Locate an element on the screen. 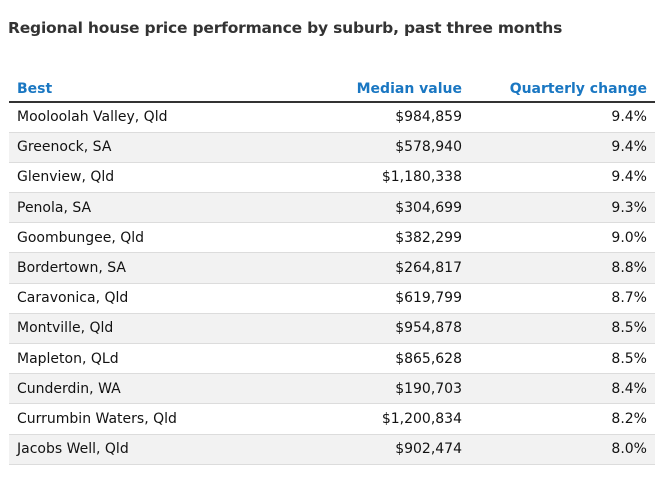  median-value-cell: $382,299 is located at coordinates (364, 238).